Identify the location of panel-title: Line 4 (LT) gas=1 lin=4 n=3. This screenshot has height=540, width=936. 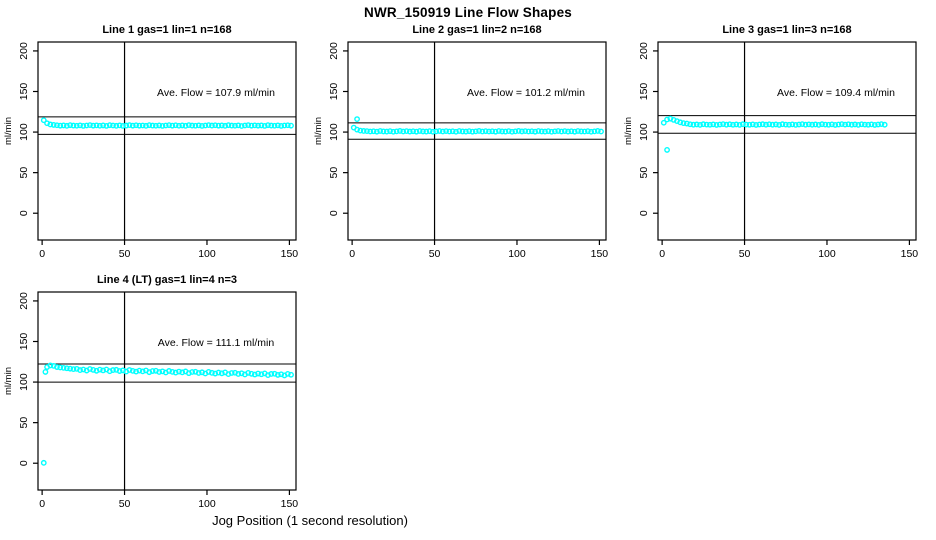
(167, 280).